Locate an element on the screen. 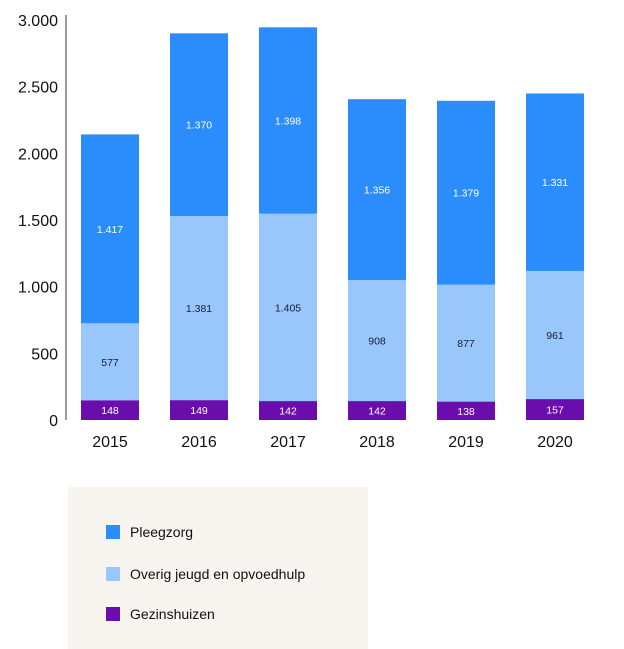 The height and width of the screenshot is (649, 624). y-tick-label: 1.000 is located at coordinates (38, 288).